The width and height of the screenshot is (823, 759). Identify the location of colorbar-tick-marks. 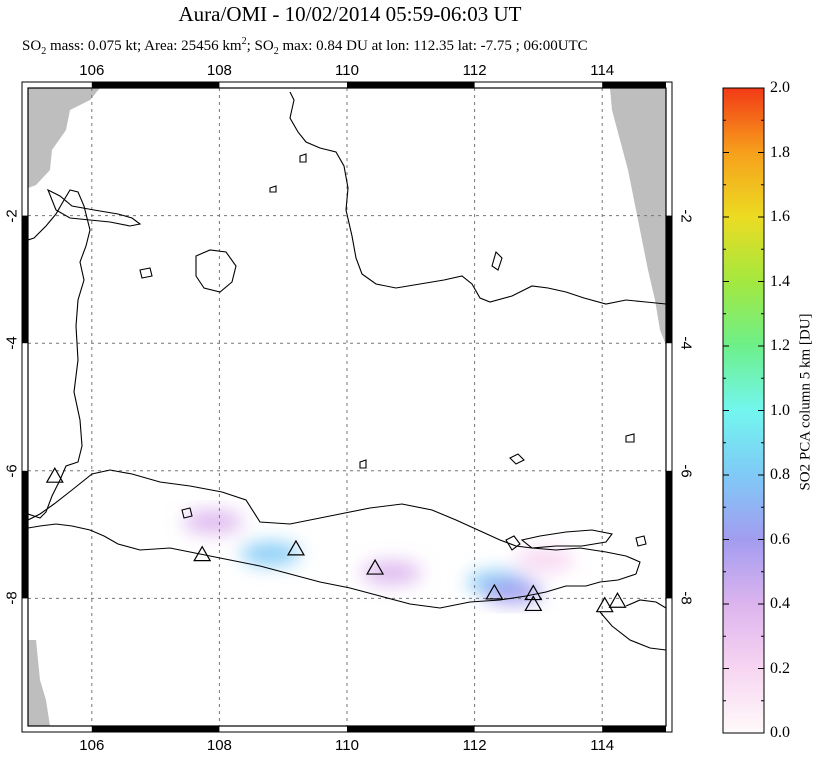
(743, 410).